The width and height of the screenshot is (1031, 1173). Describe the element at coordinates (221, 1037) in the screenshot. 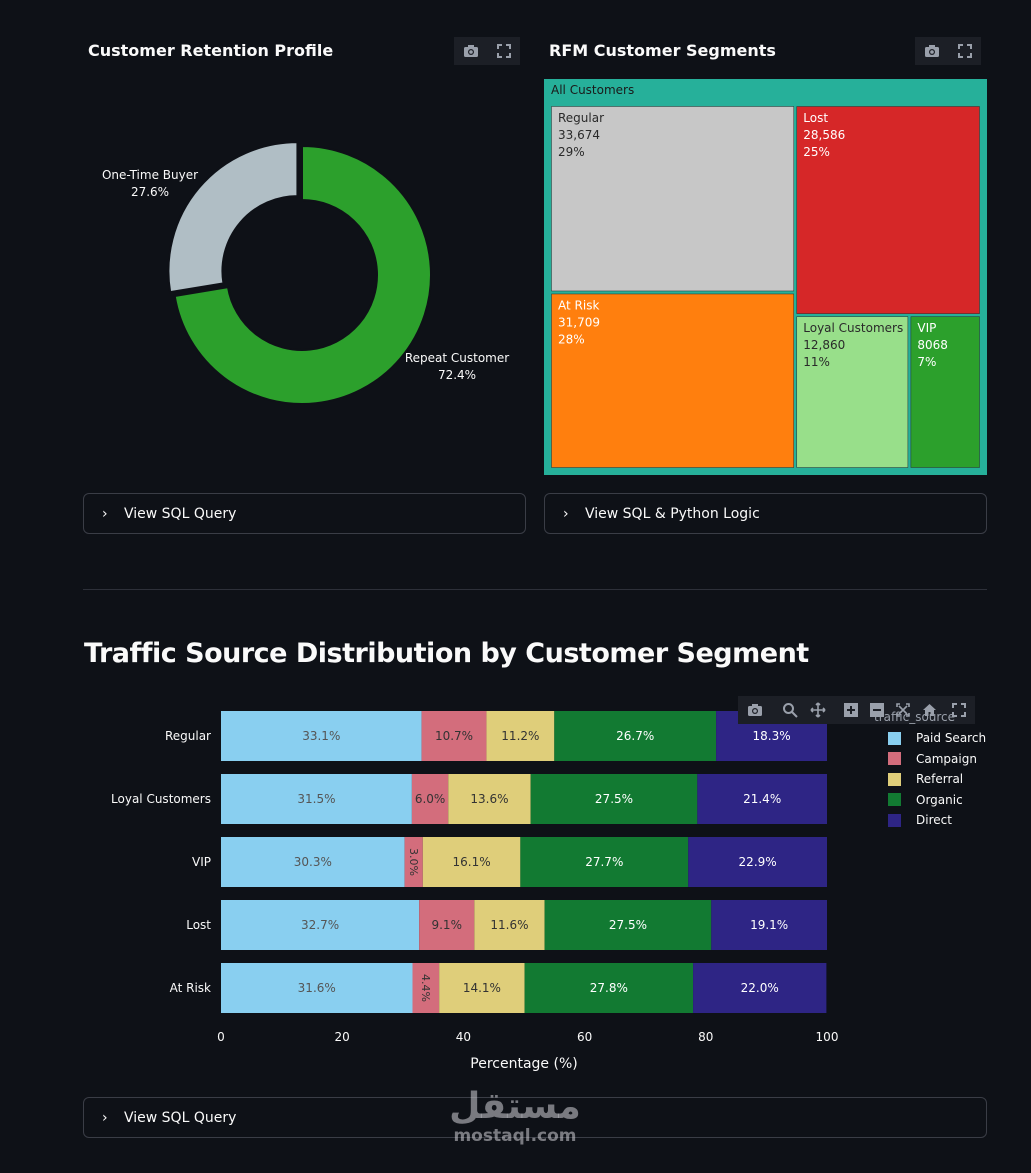

I see `x-tick-label: 0` at that location.